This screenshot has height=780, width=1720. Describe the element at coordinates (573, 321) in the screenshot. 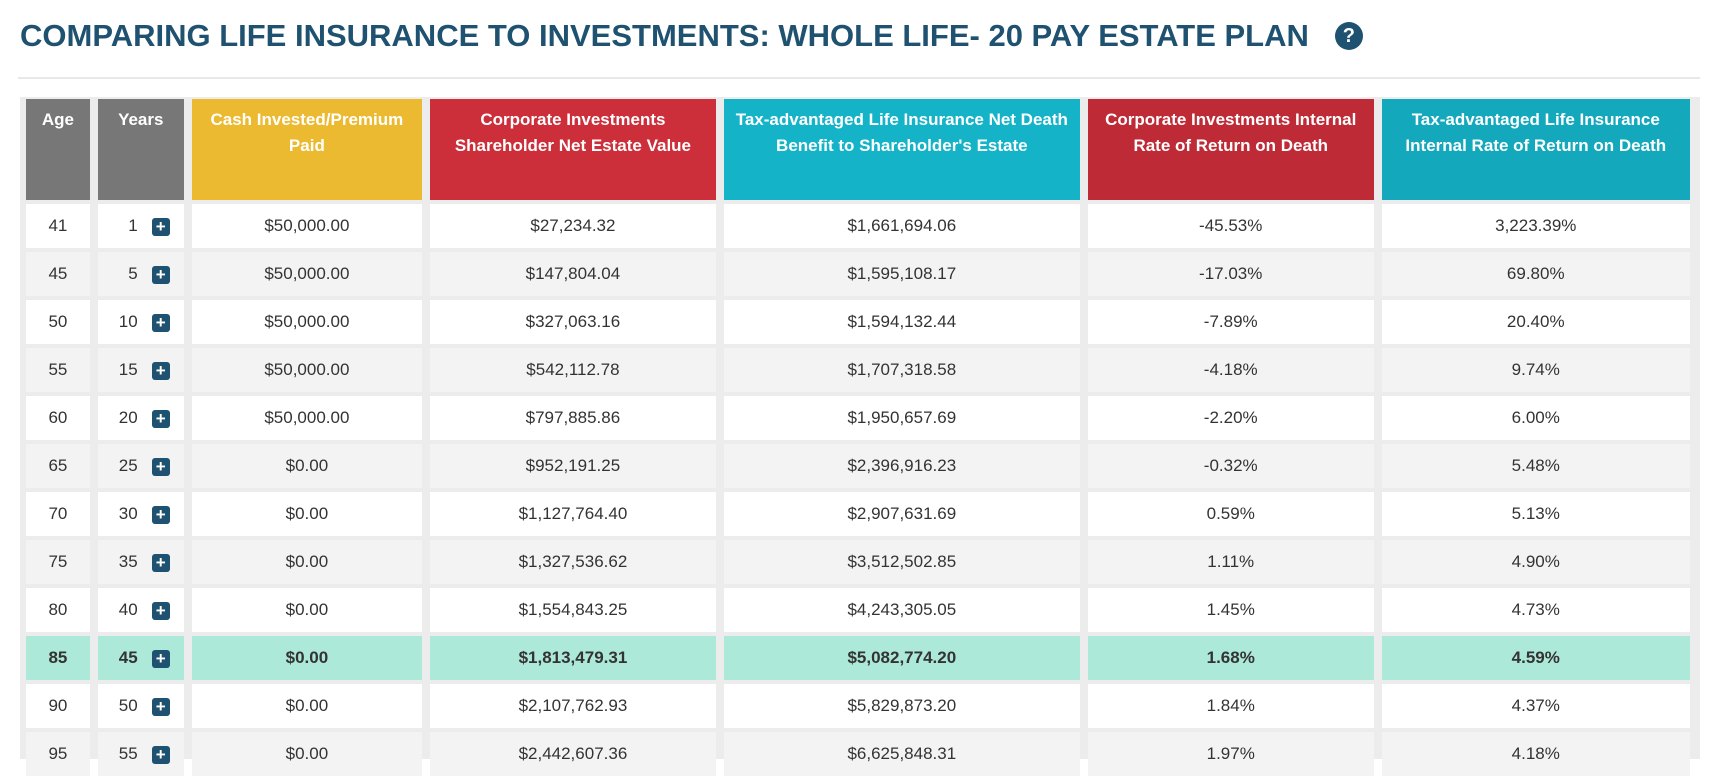

I see `cell-value: $327,063.16` at that location.